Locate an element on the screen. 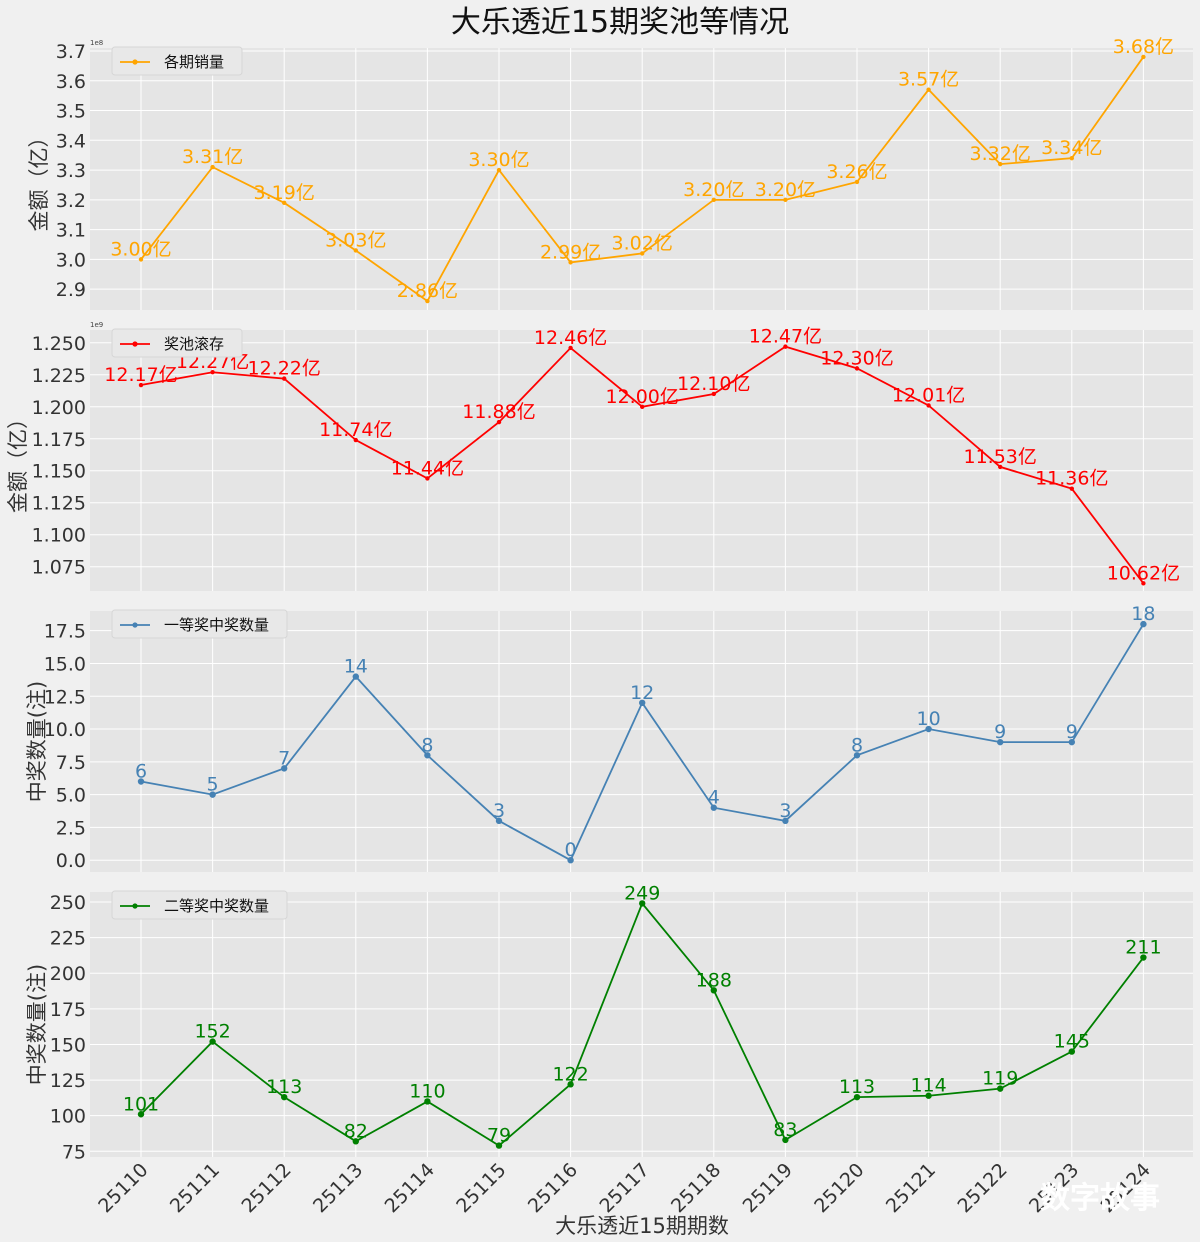  x-tick-label: 25110 is located at coordinates (123, 1188).